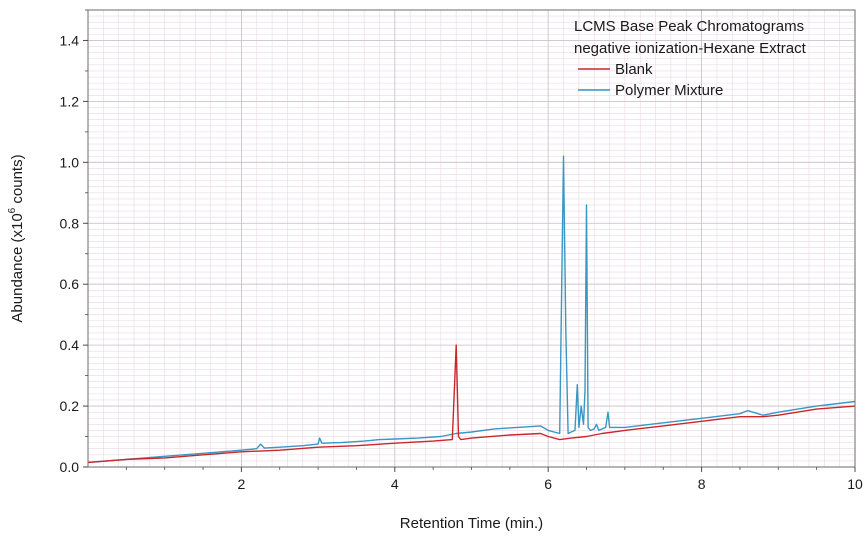  Describe the element at coordinates (70, 284) in the screenshot. I see `y-tick-label: 0.6` at that location.